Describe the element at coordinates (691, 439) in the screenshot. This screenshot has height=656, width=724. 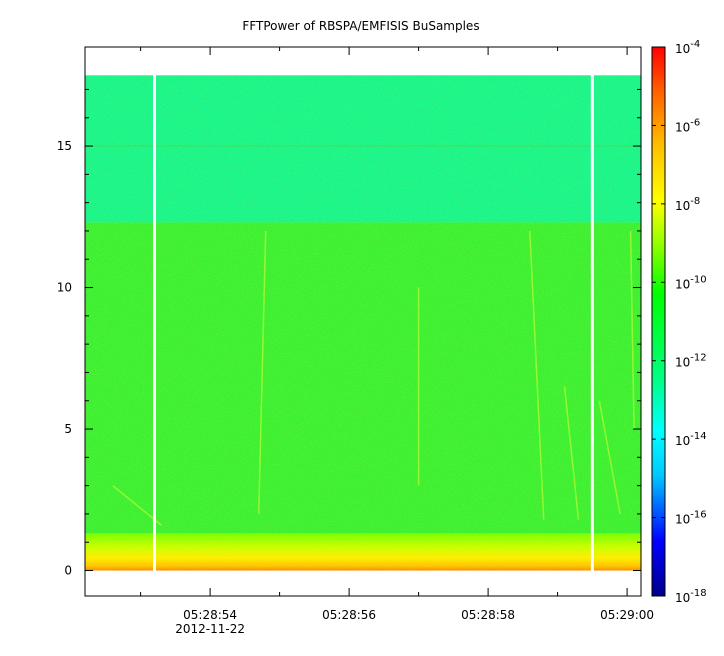
I see `colorbar-tick-label: 10⁻¹⁴` at that location.